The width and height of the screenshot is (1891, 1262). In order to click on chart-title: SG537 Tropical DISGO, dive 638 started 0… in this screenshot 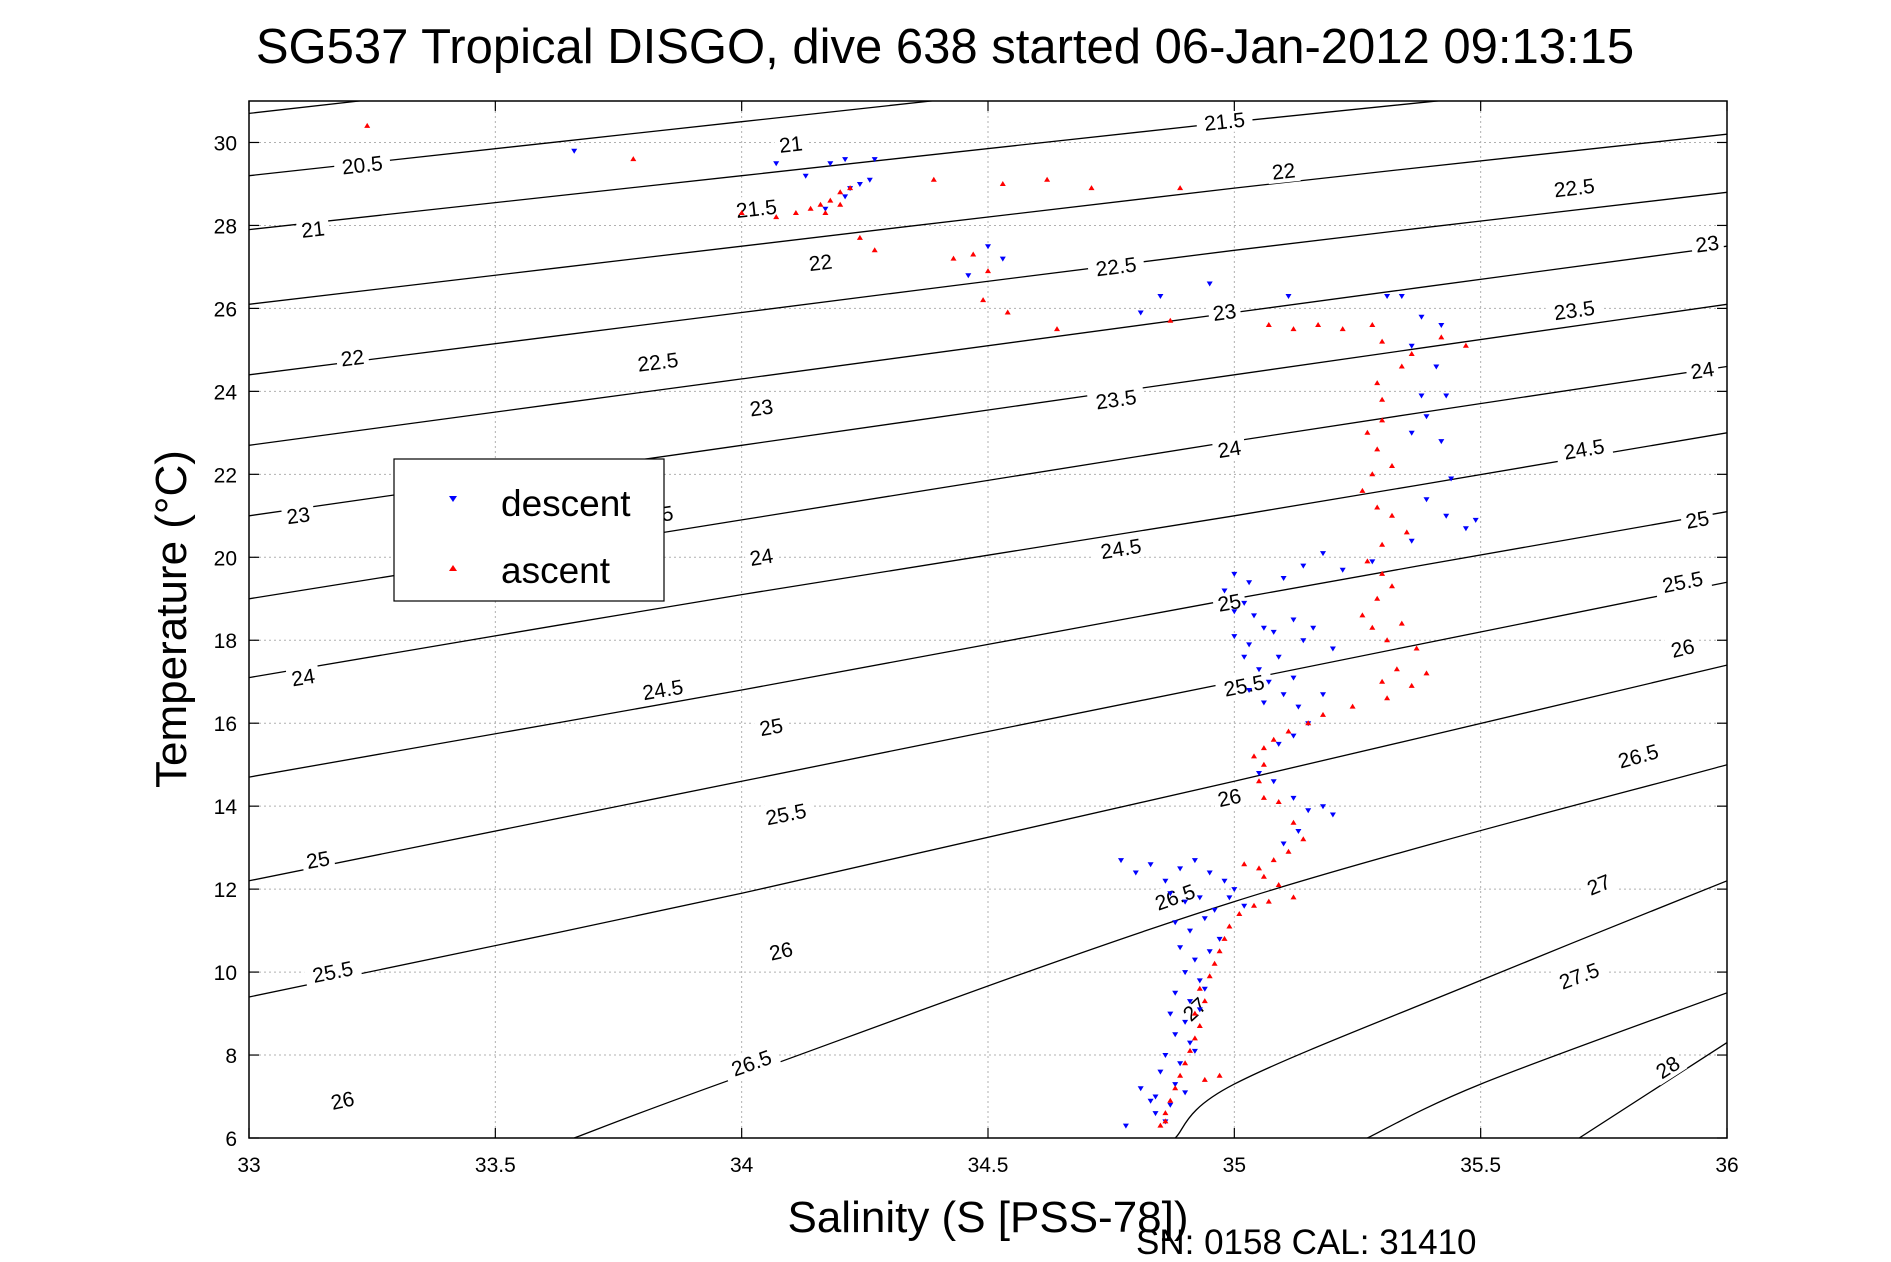, I will do `click(945, 47)`.